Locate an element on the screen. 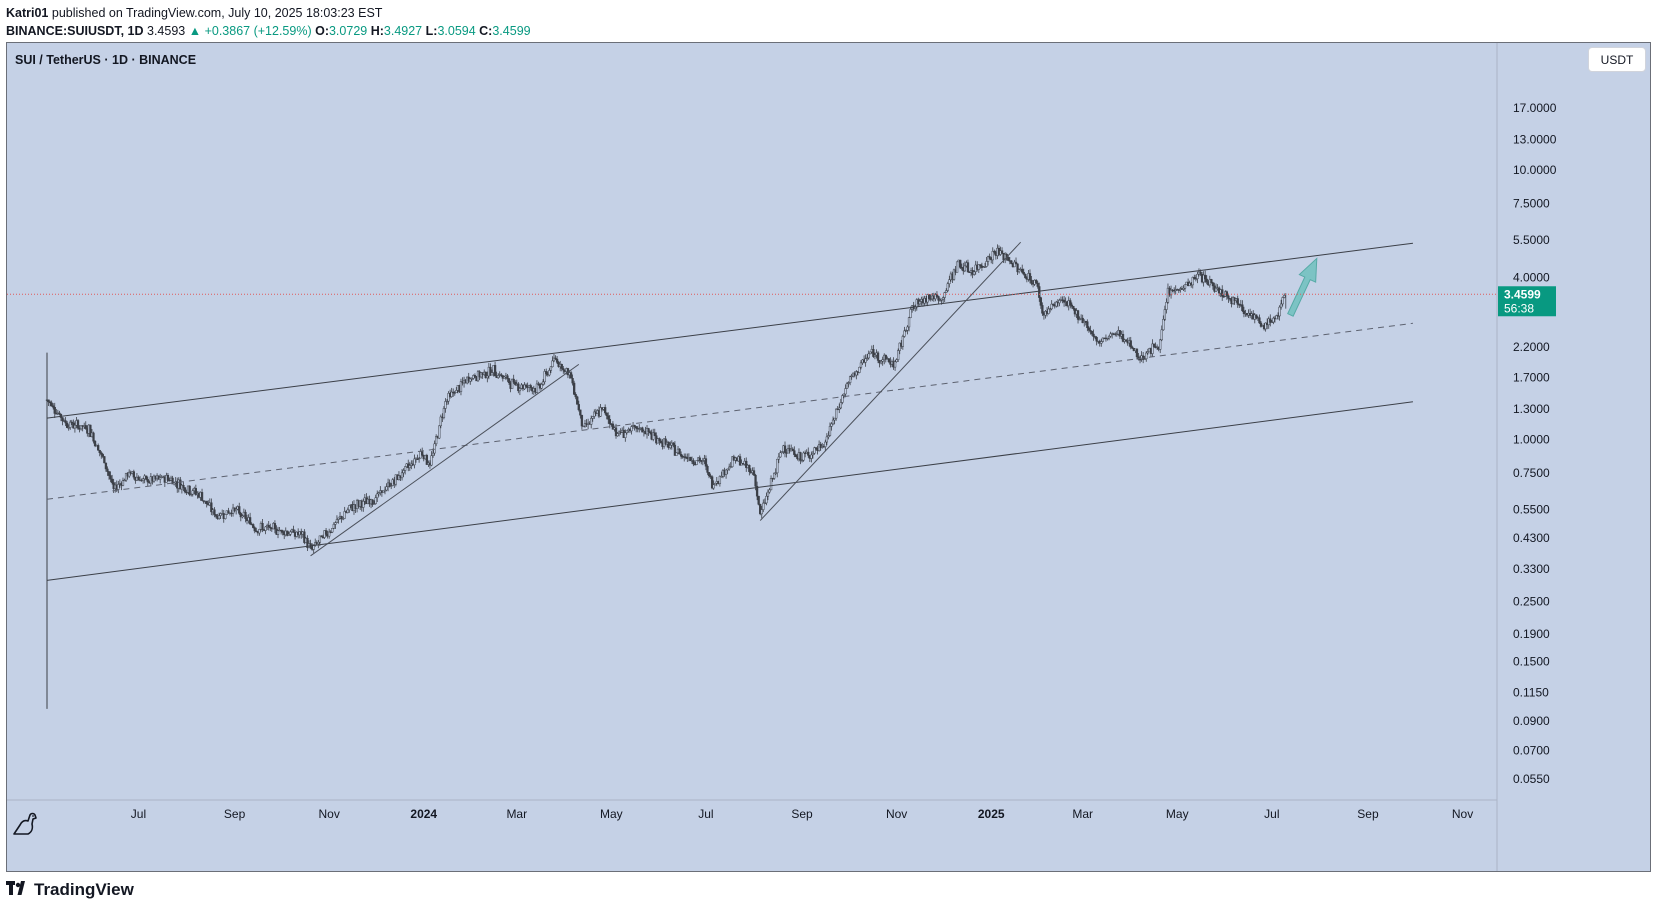 This screenshot has height=909, width=1658. author-name: Katri01 is located at coordinates (27, 13).